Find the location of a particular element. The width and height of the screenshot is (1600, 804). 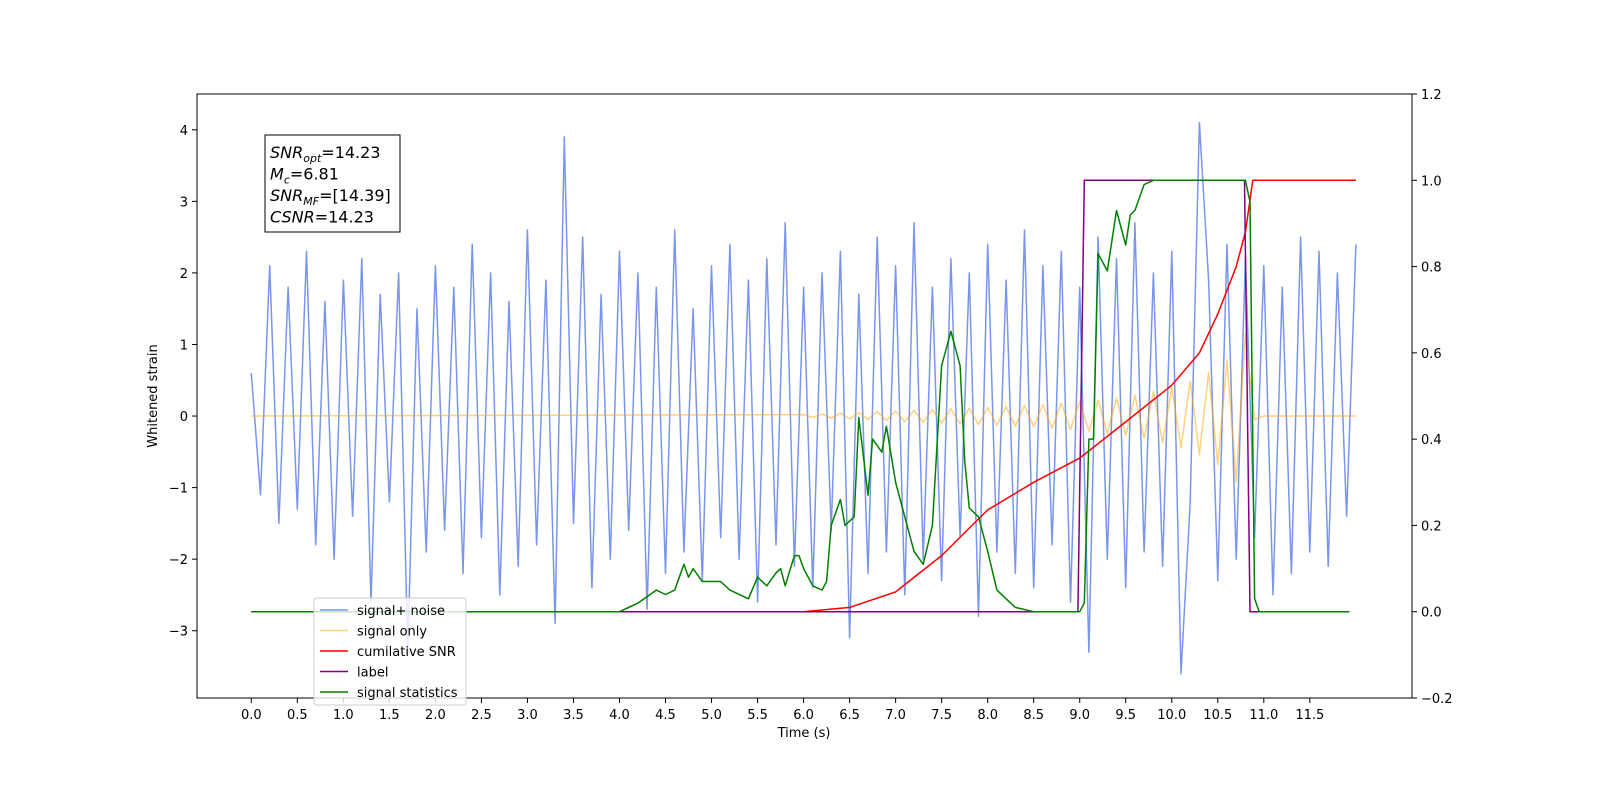

y2-tick-label: −0.2 is located at coordinates (1437, 699).